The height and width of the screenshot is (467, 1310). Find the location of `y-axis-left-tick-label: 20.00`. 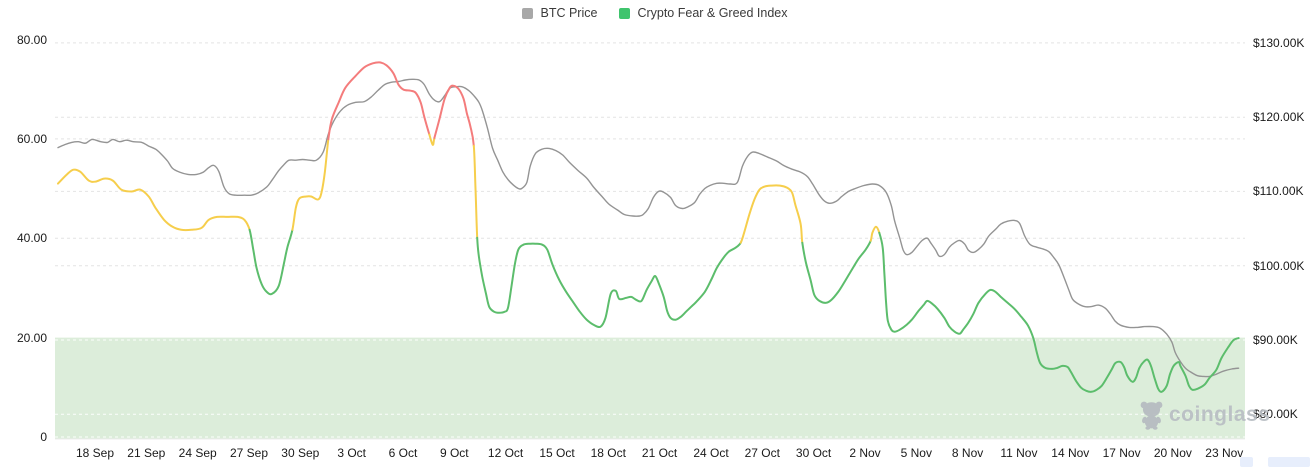

y-axis-left-tick-label: 20.00 is located at coordinates (31, 337).